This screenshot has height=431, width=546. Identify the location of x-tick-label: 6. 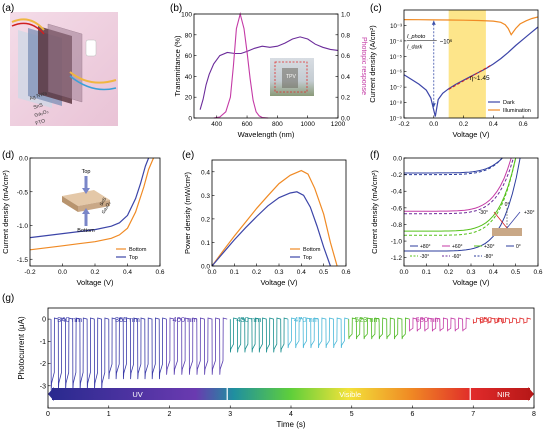
(413, 414).